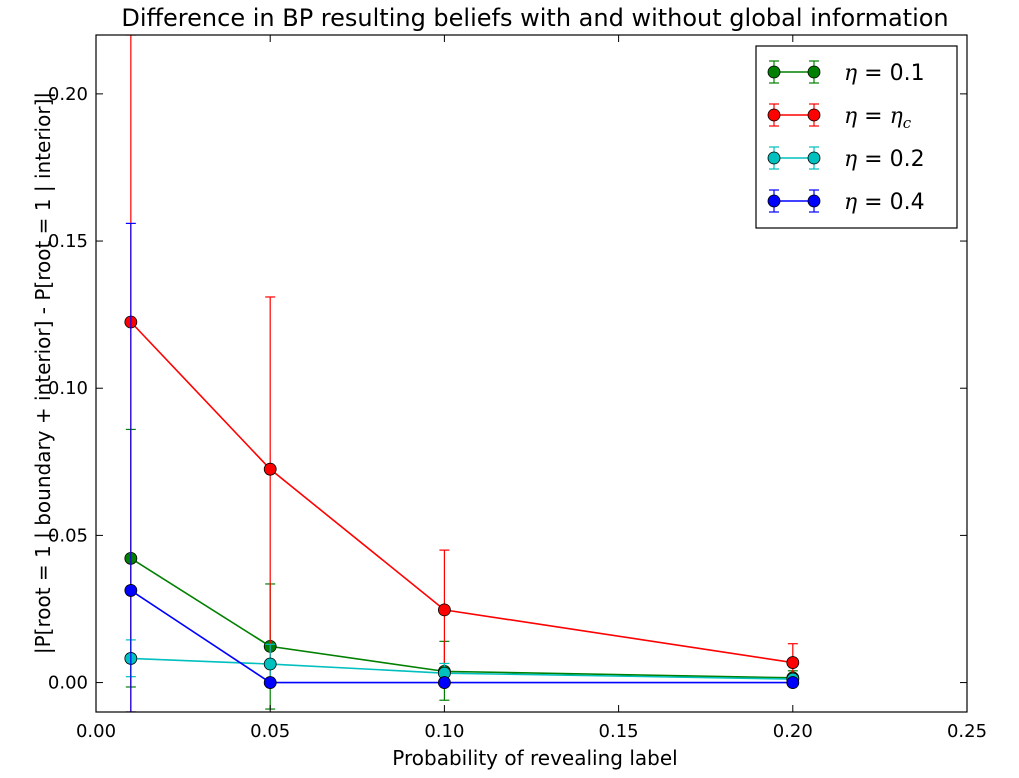 The image size is (1019, 778). Describe the element at coordinates (878, 118) in the screenshot. I see `legend-label: η = ηc` at that location.